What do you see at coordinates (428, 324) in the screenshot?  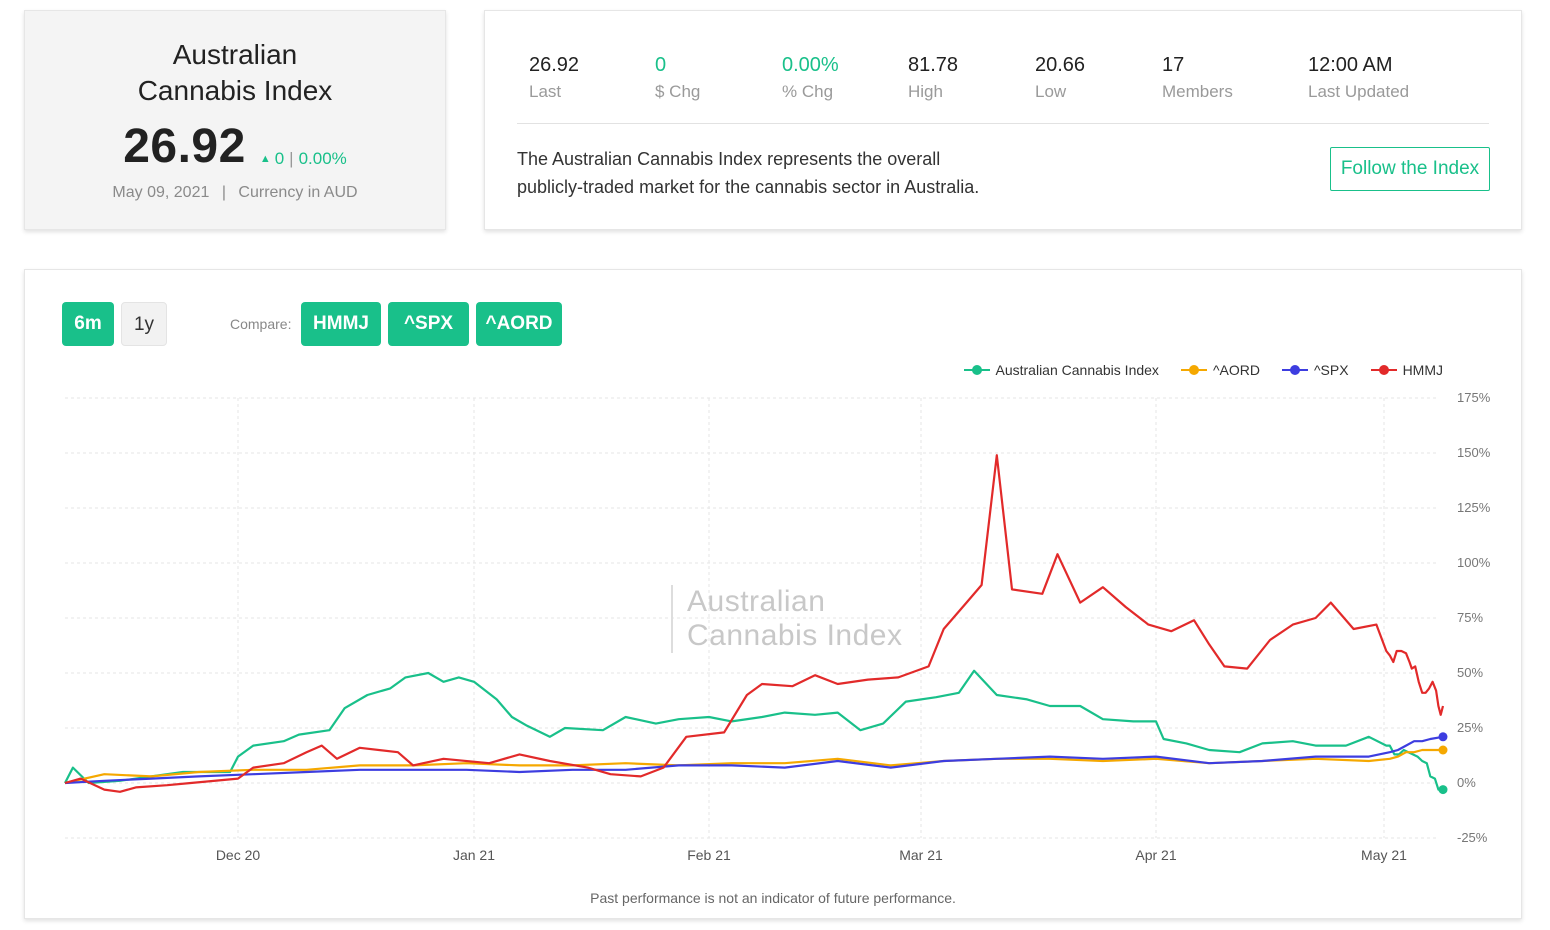 I see `compare-spx-button: ^SPX` at bounding box center [428, 324].